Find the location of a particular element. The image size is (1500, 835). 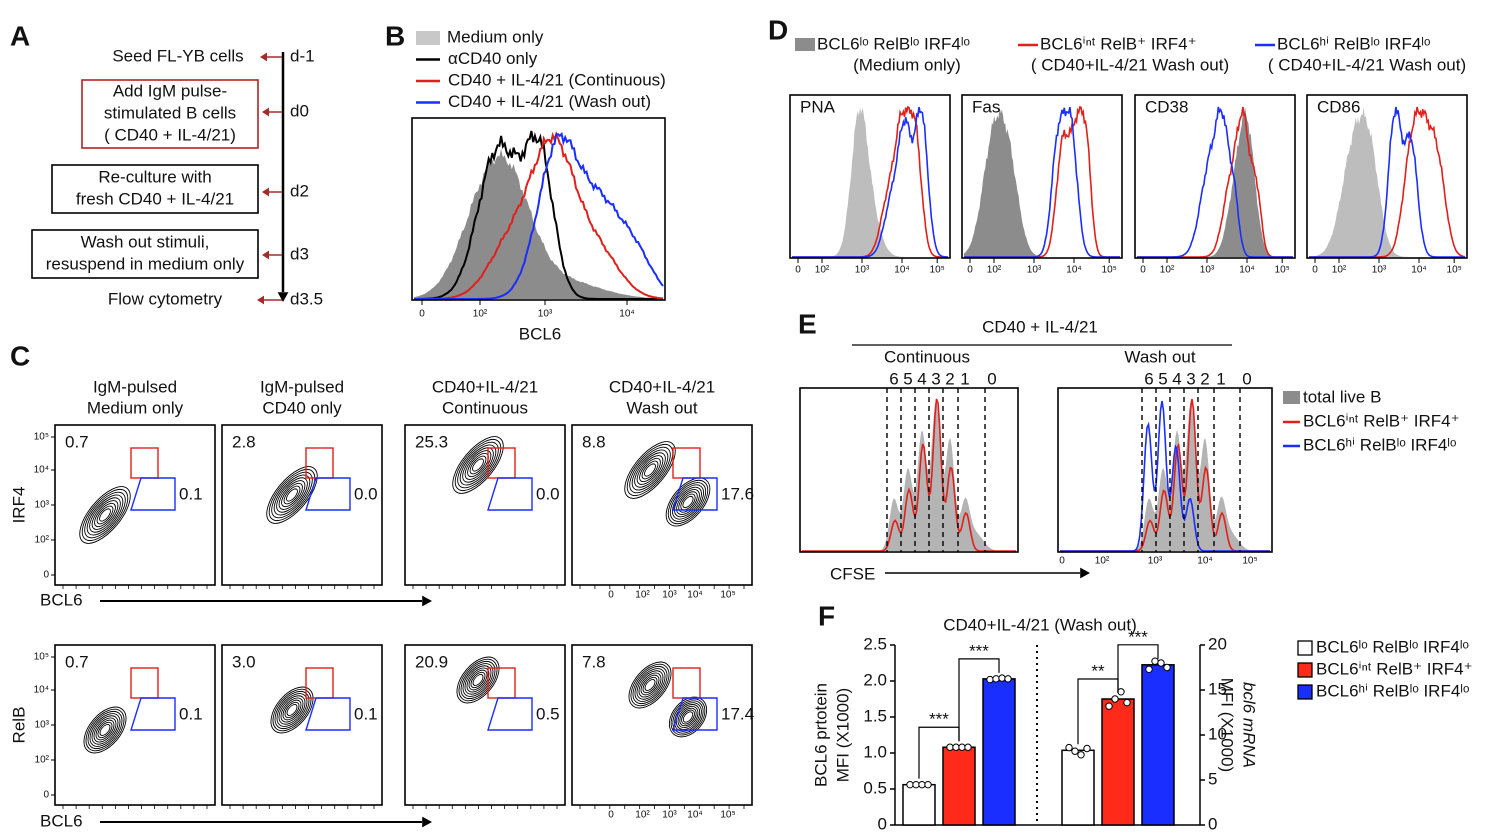

legend-text: total live B is located at coordinates (1342, 396).